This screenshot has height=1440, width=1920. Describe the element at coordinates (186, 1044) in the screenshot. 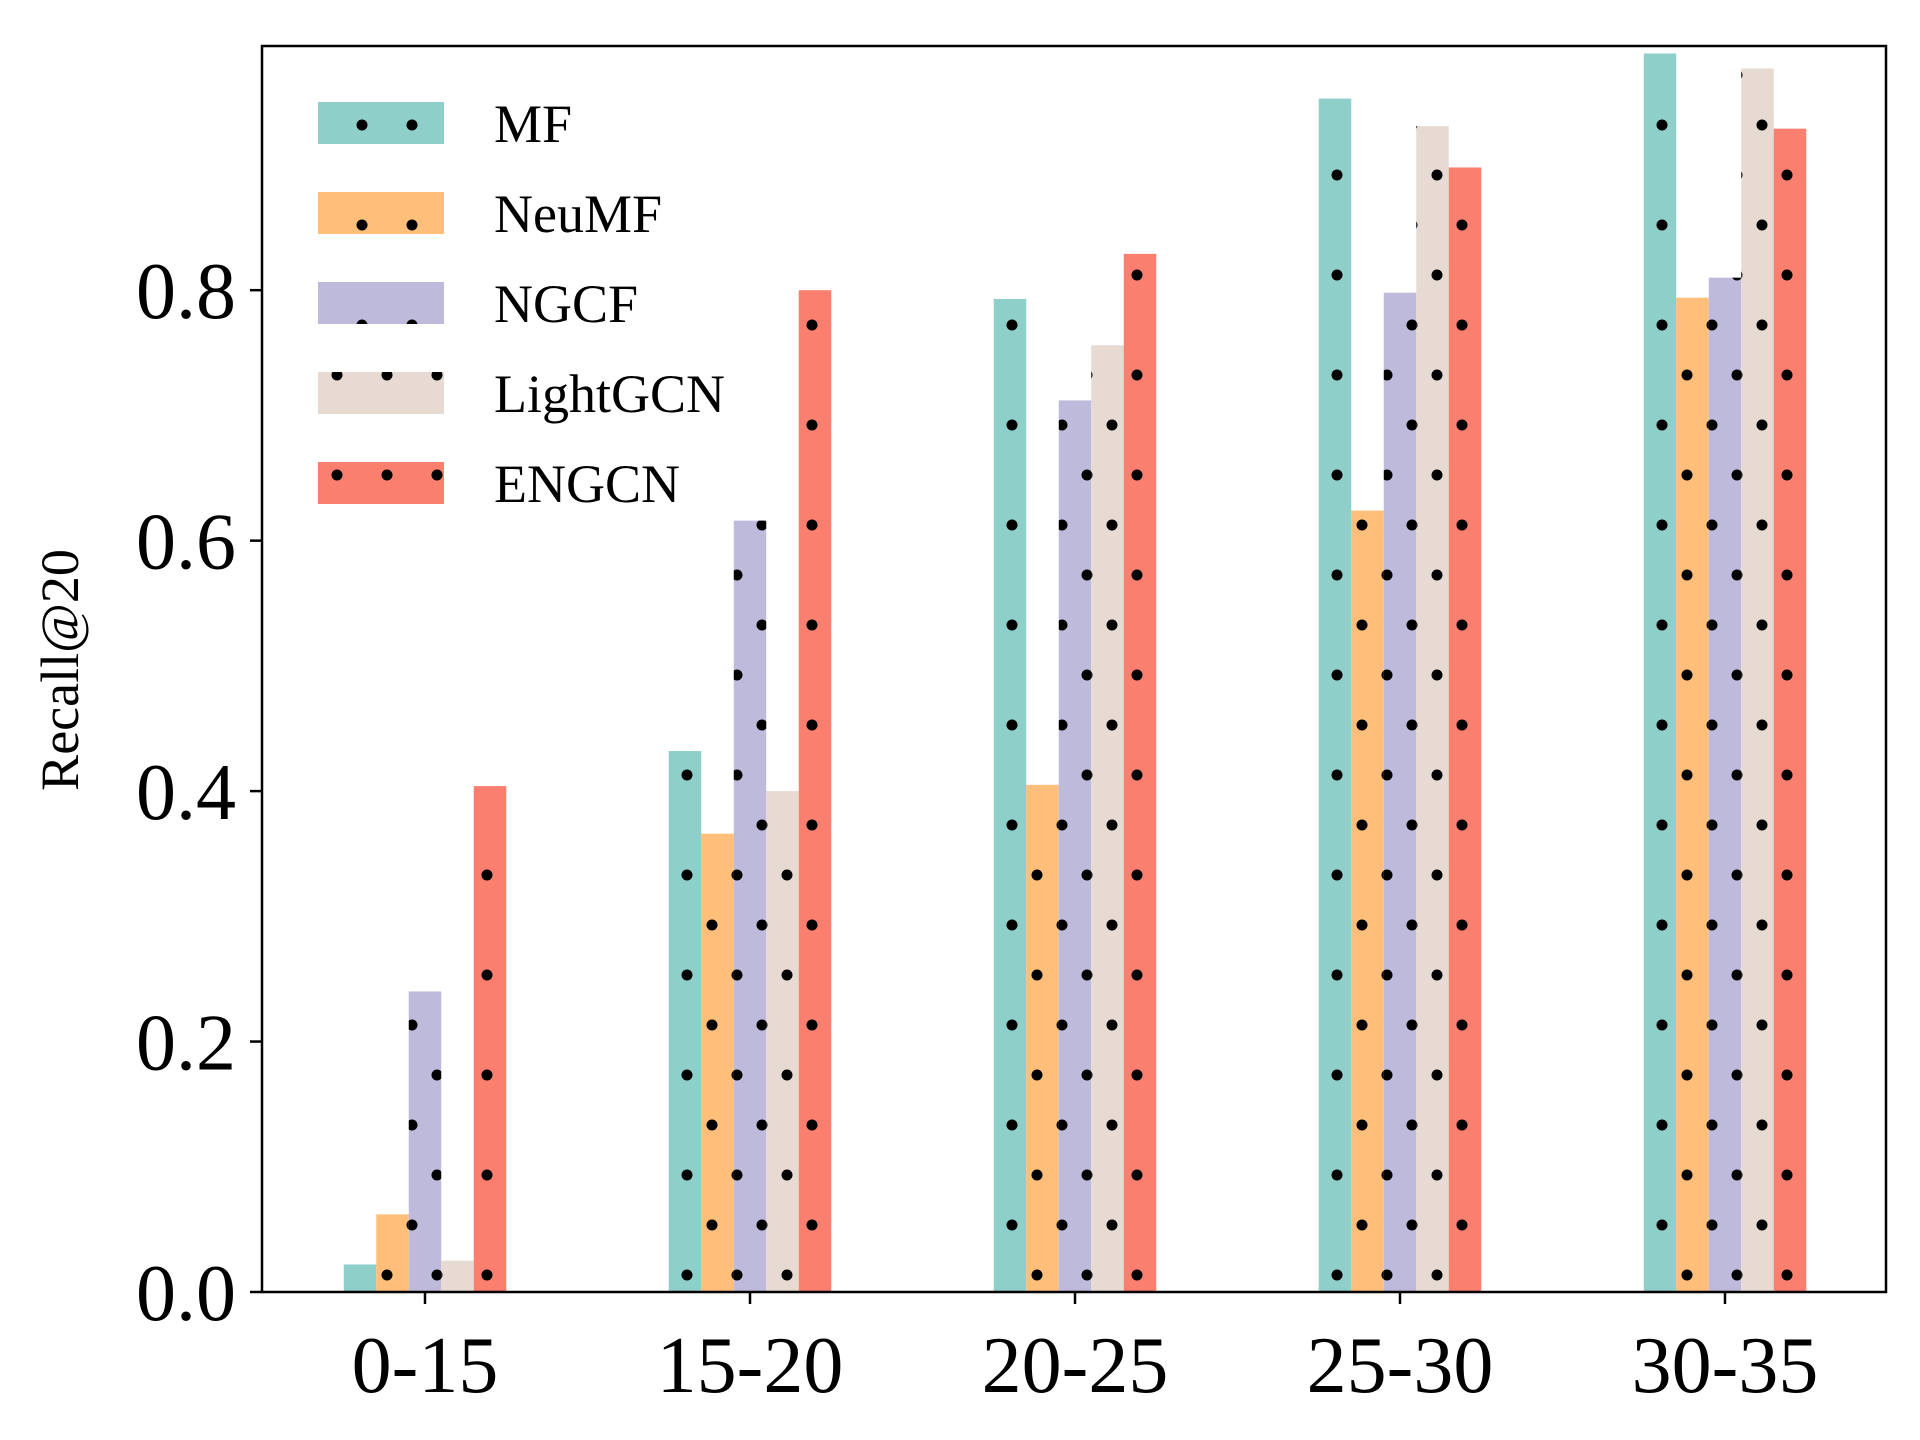

I see `y-tick-label: 0.2` at that location.